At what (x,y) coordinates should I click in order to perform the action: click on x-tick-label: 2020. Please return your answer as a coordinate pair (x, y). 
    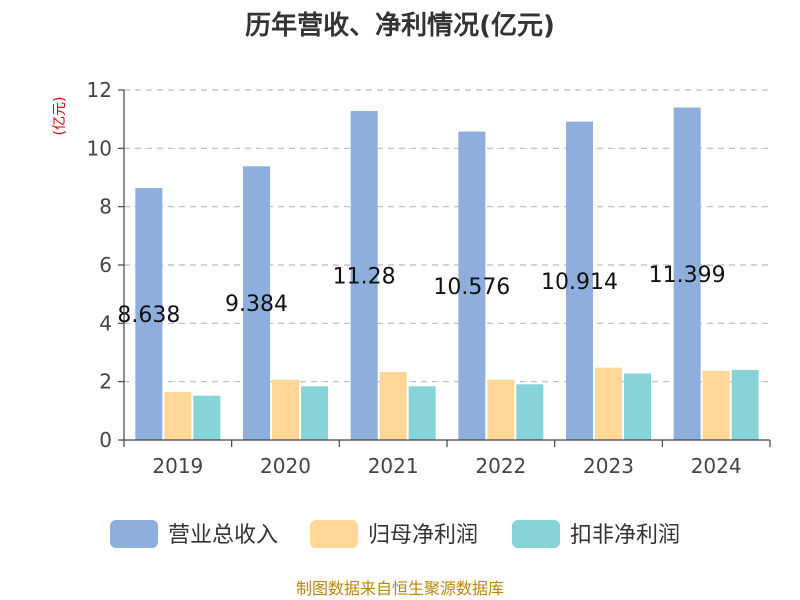
    Looking at the image, I should click on (285, 466).